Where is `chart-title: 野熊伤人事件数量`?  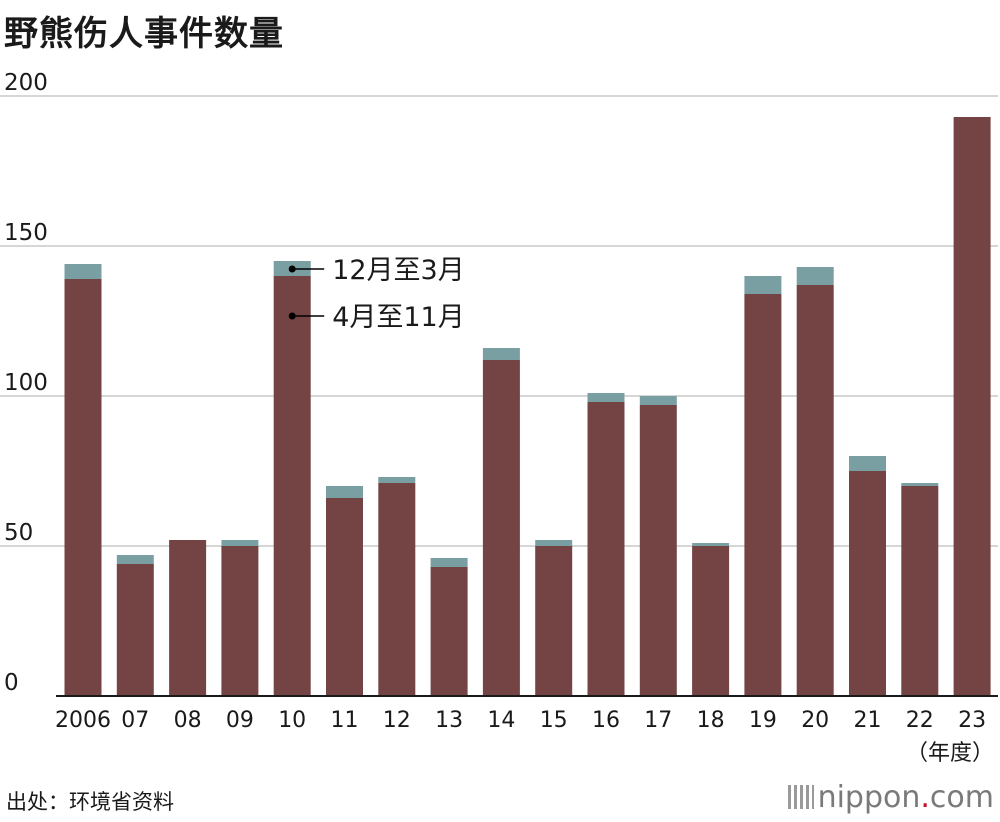
chart-title: 野熊伤人事件数量 is located at coordinates (144, 34).